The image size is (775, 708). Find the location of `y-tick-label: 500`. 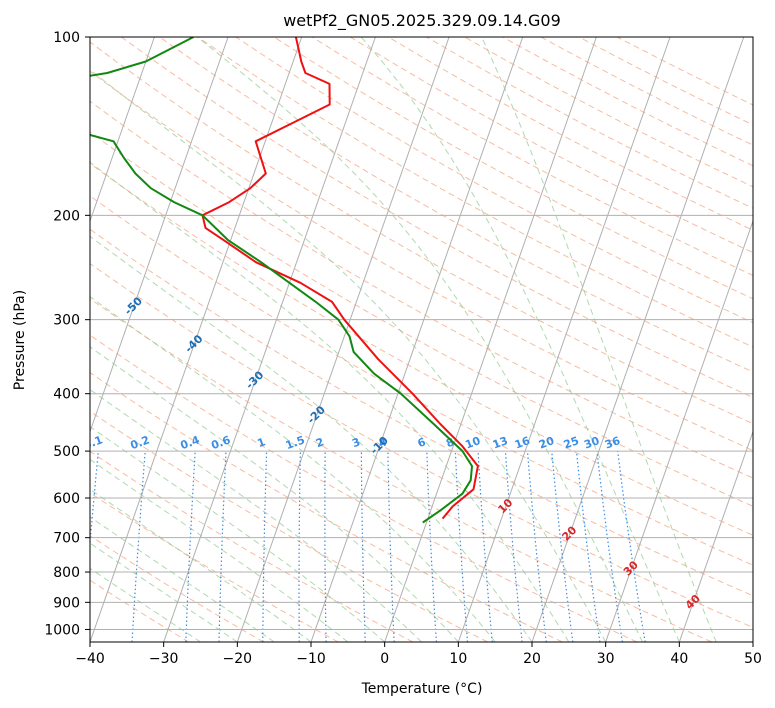

y-tick-label: 500 is located at coordinates (66, 452).